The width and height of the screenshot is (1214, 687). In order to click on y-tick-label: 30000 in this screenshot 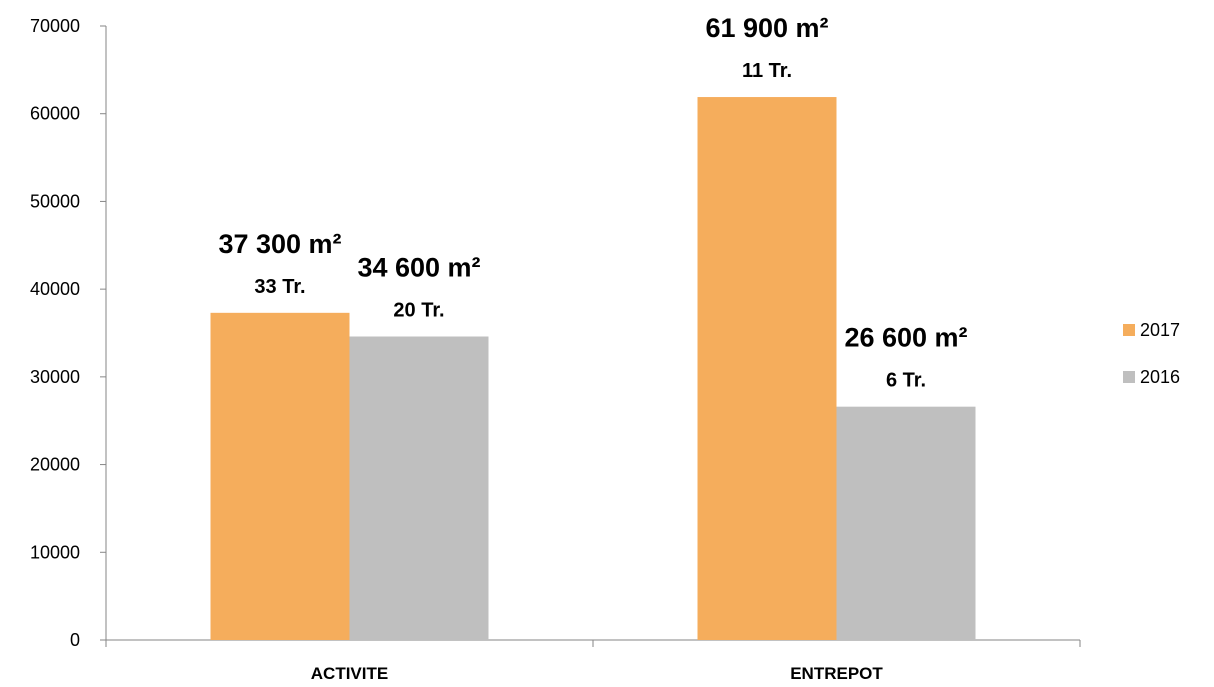, I will do `click(55, 377)`.